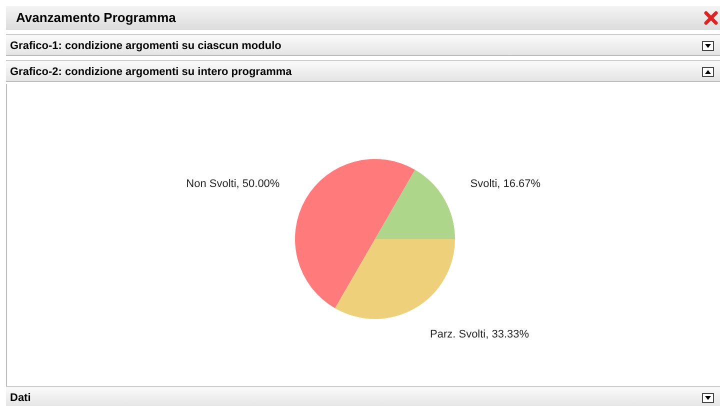 The height and width of the screenshot is (406, 720). I want to click on chart-subtitle: Grafico-2: condizione argomenti su intero programma, so click(363, 71).